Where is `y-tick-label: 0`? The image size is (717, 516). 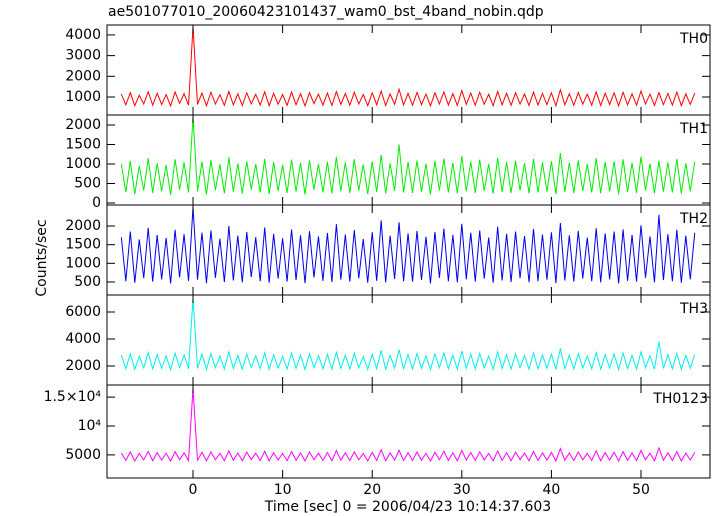
y-tick-label: 0 is located at coordinates (96, 203).